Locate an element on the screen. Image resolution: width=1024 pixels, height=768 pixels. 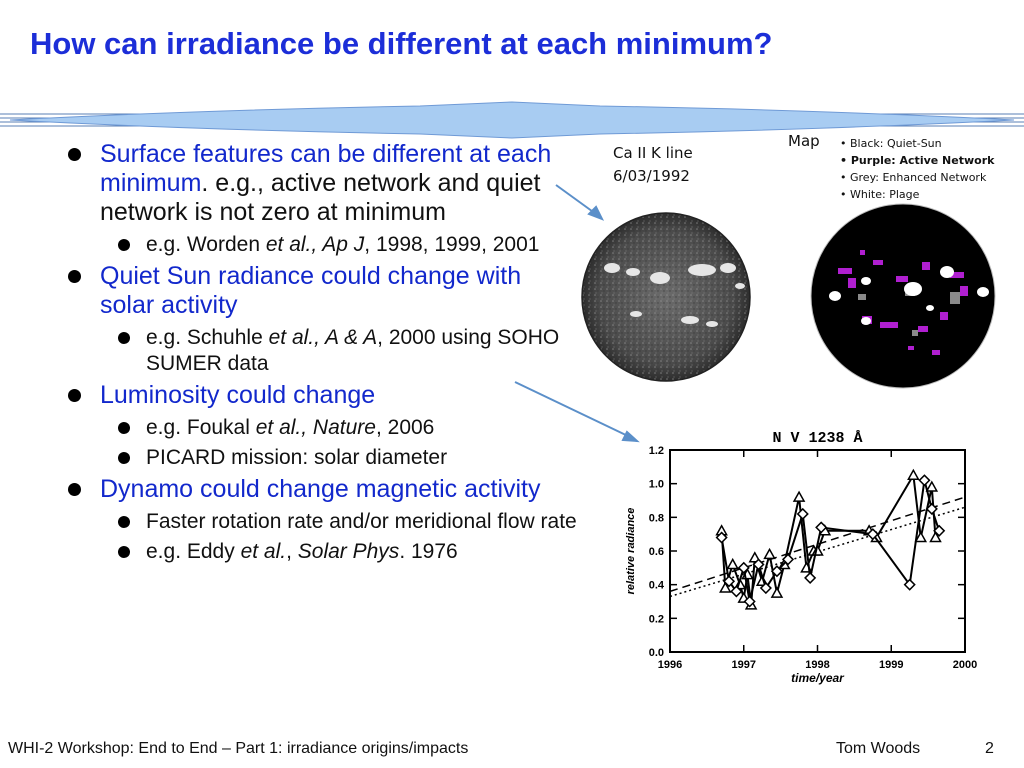
legend-item-plage: White: Plage is located at coordinates (917, 194).